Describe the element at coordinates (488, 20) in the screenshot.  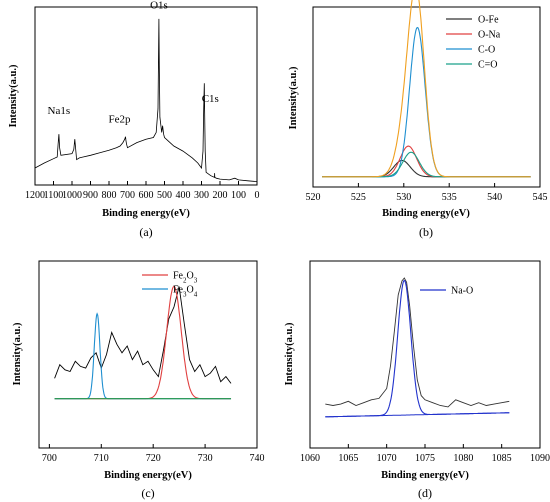
I see `legend-label: O-Fe` at that location.